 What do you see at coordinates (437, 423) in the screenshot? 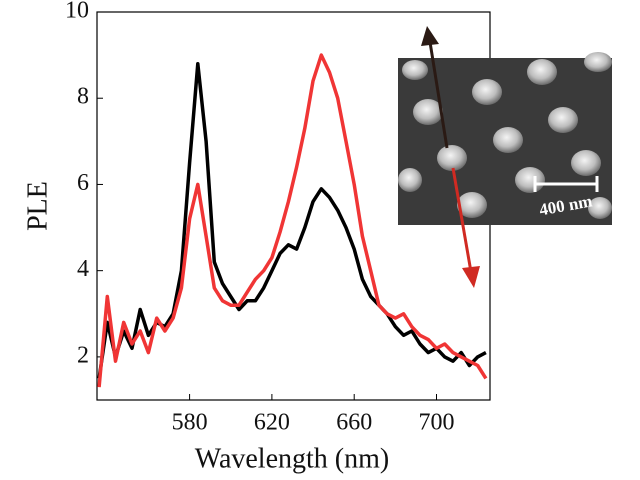
I see `x-tick-label: 700` at bounding box center [437, 423].